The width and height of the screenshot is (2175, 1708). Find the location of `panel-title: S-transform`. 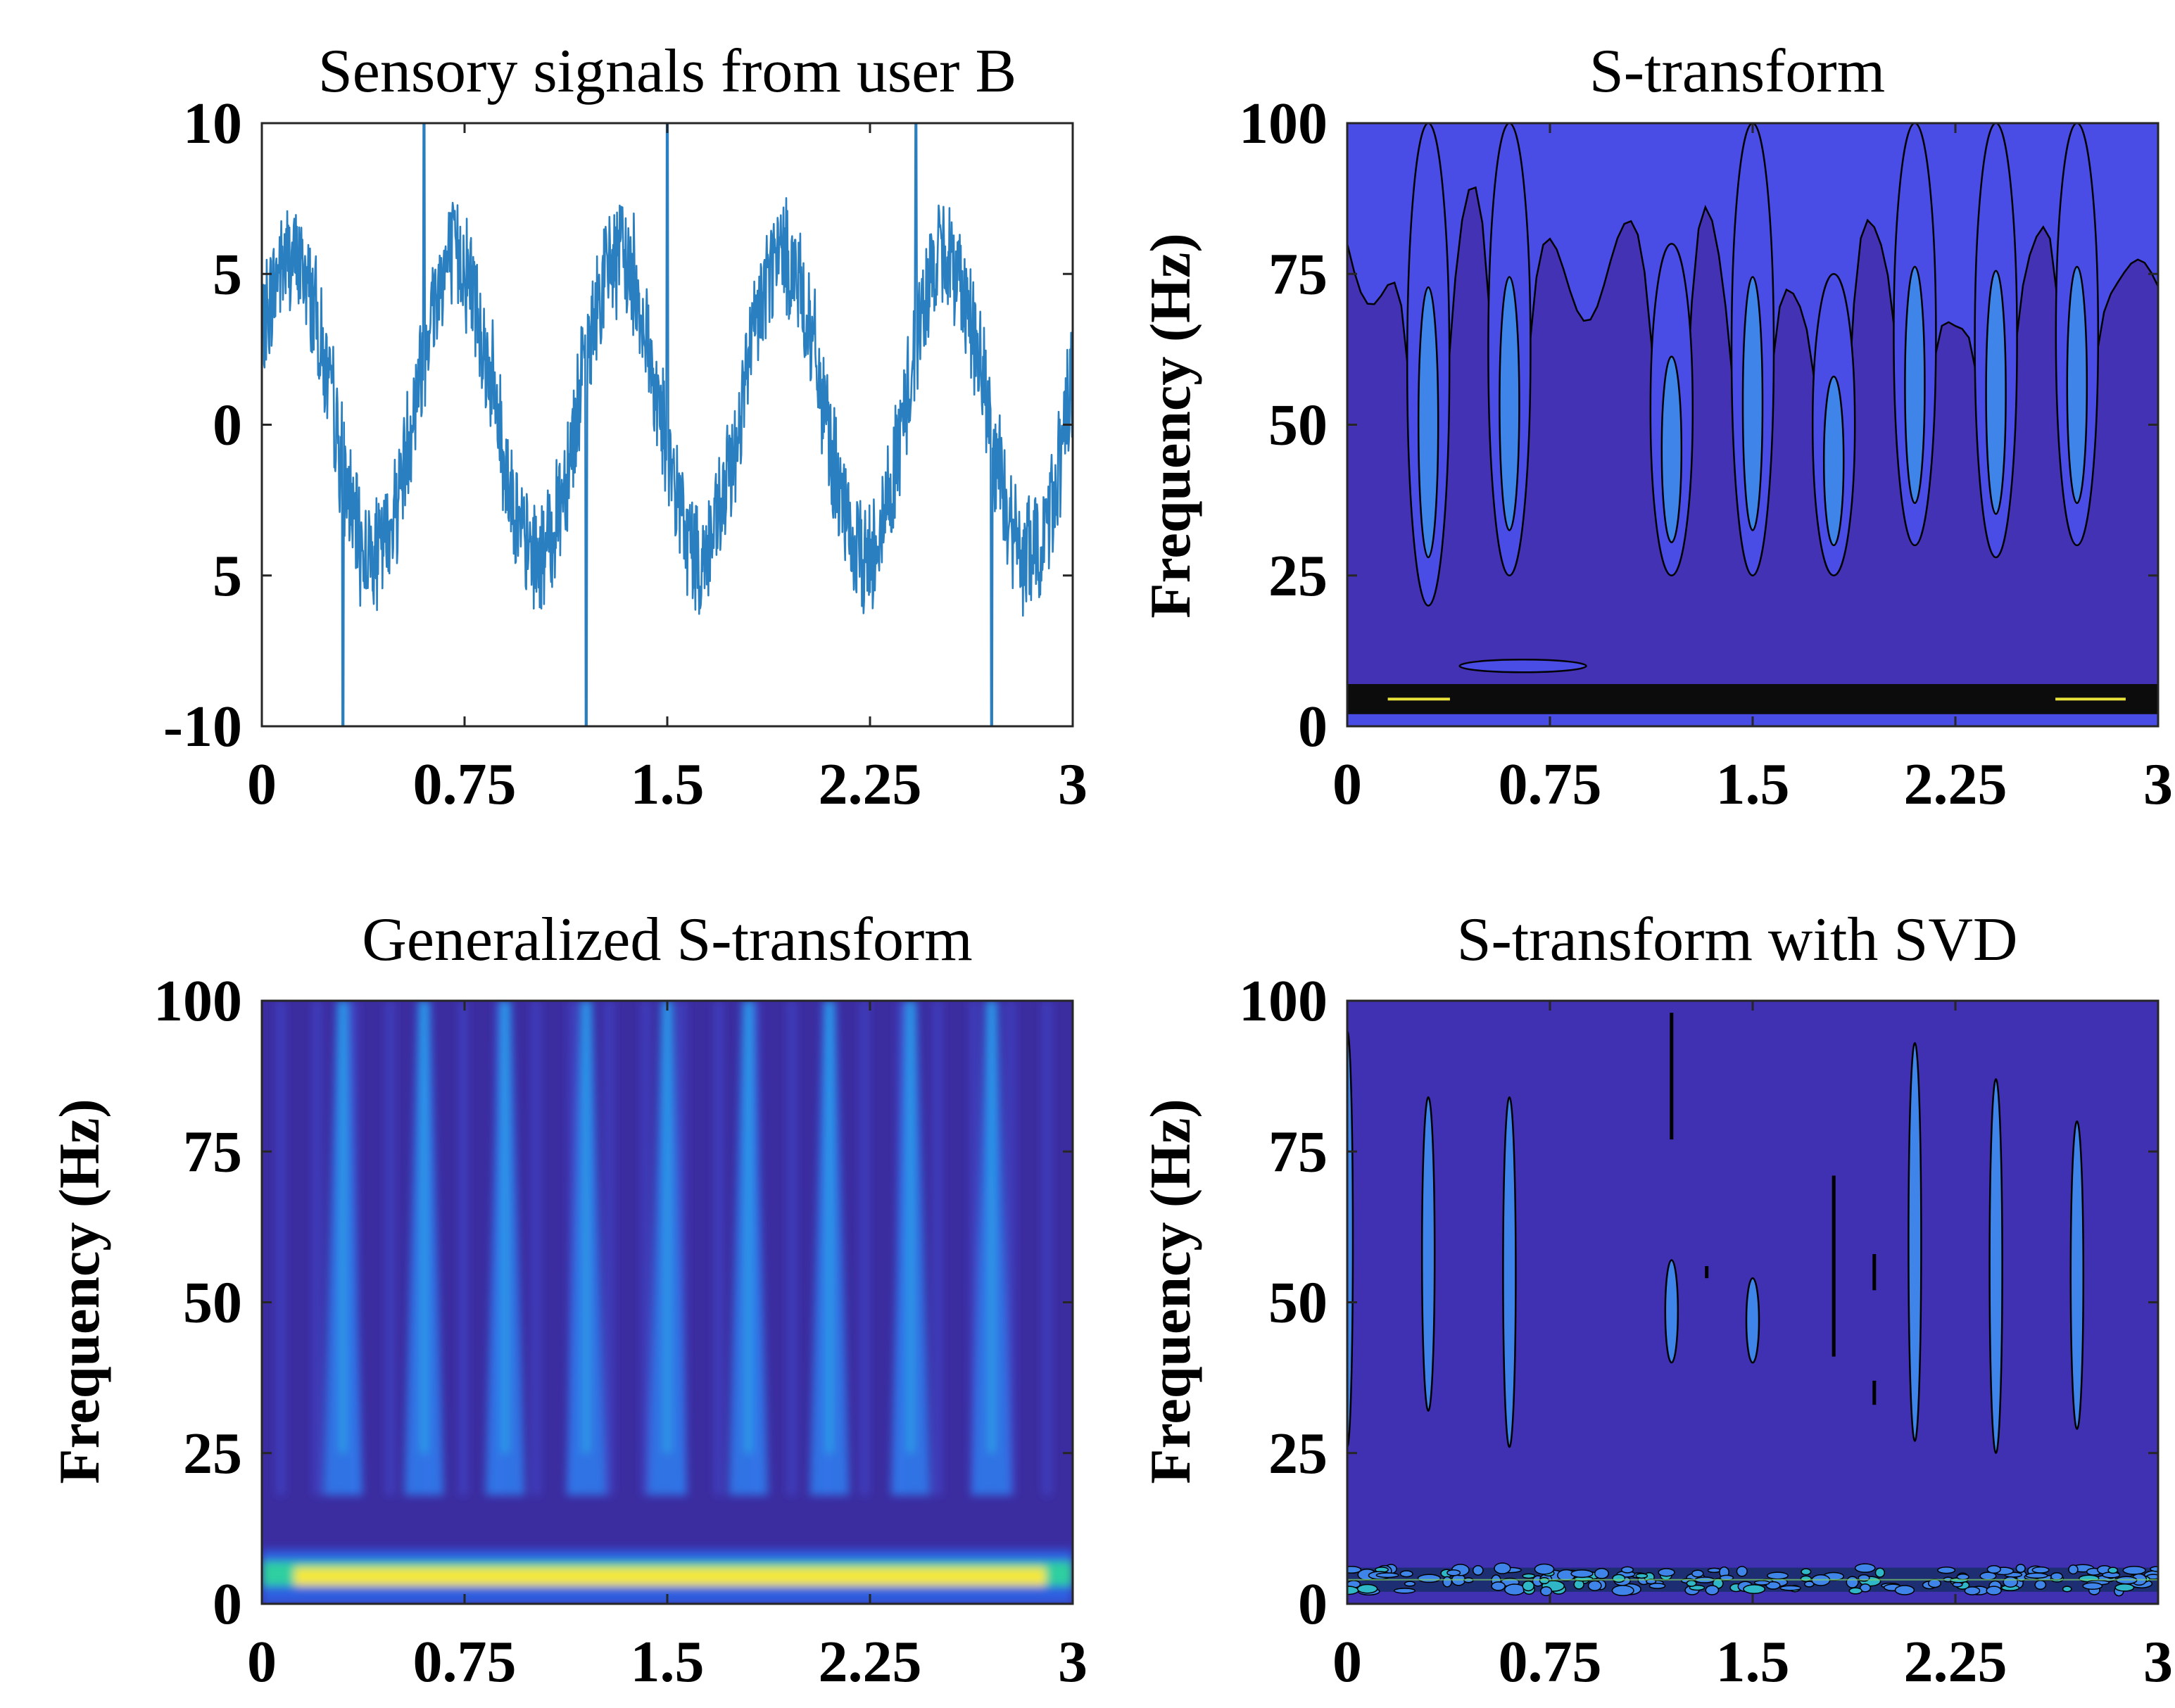

panel-title: S-transform is located at coordinates (1737, 71).